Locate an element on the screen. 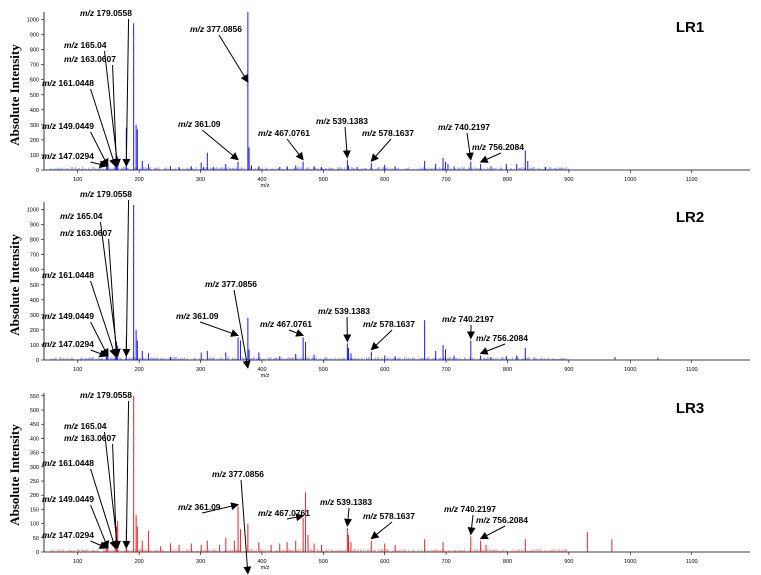  peak-annotation-label: m/z 161.0448 is located at coordinates (68, 275).